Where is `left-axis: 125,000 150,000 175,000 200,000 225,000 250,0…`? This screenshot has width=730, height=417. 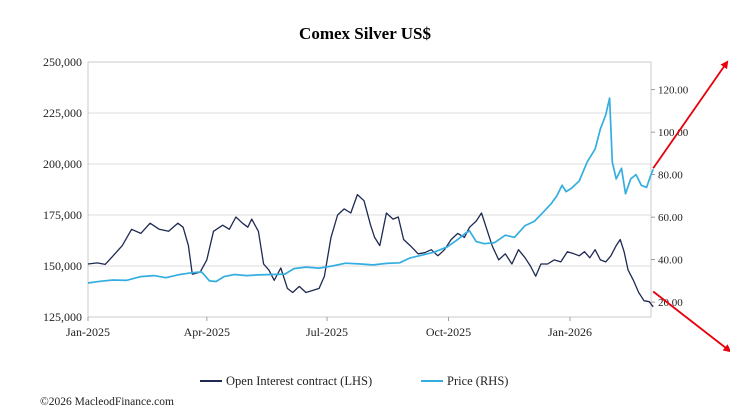 left-axis: 125,000 150,000 175,000 200,000 225,000 250,0… is located at coordinates (62, 189).